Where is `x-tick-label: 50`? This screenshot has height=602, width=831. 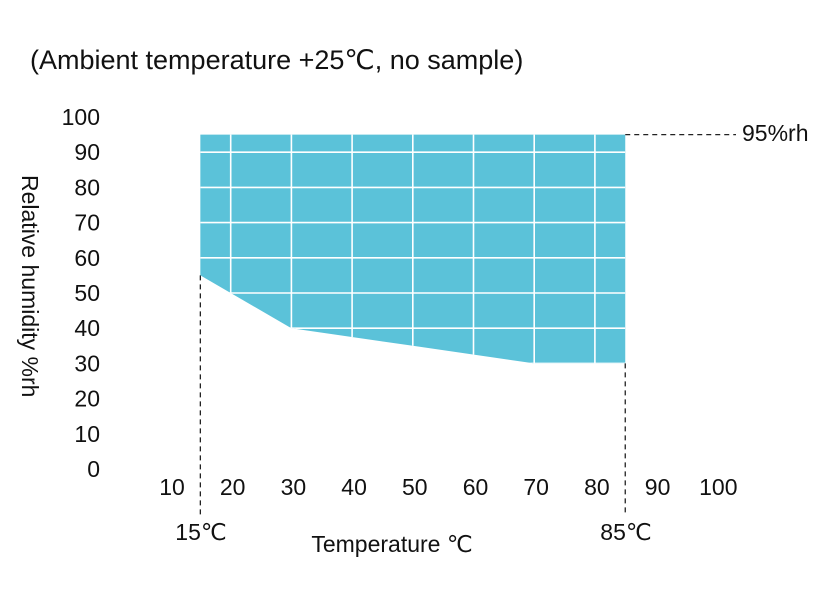
x-tick-label: 50 is located at coordinates (415, 487).